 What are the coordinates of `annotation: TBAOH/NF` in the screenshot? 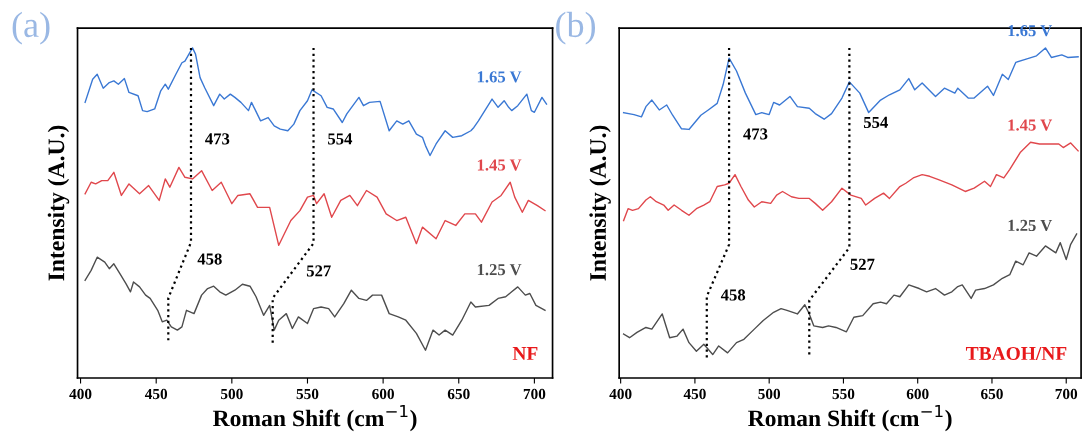 It's located at (1016, 353).